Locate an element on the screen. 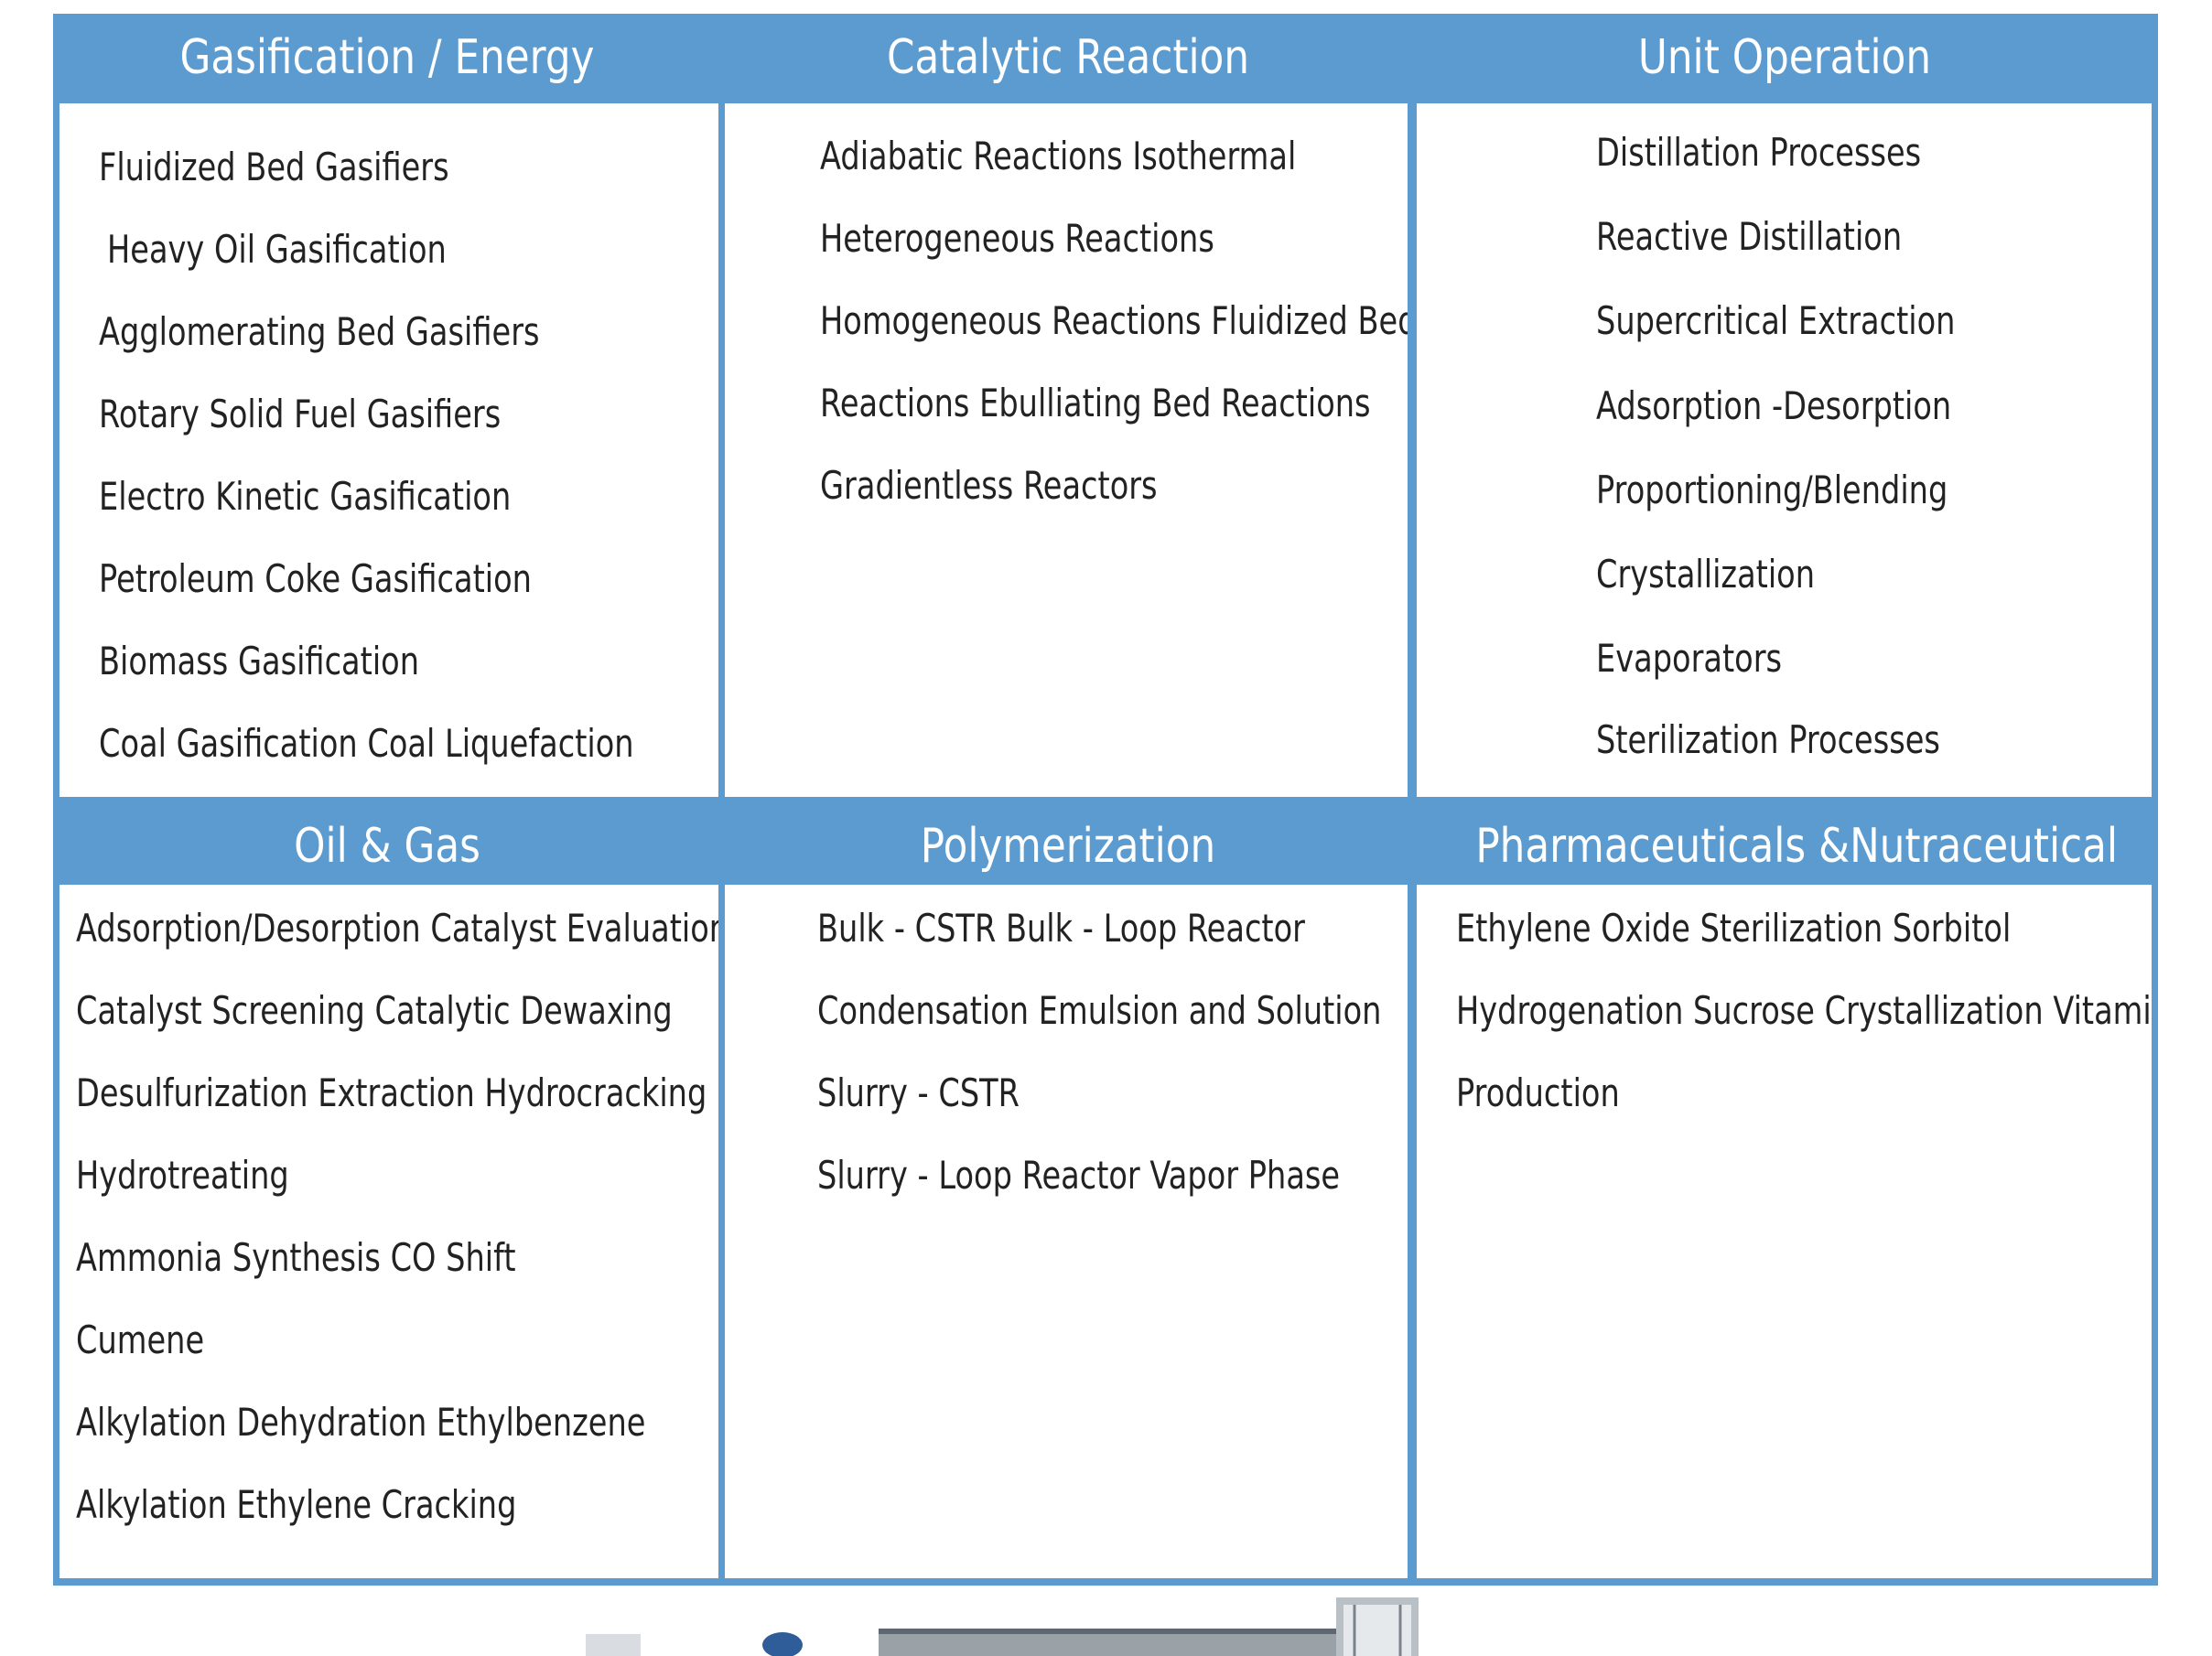  list-item: Slurry - Loop Reactor Vapor Phase is located at coordinates (1079, 1175).